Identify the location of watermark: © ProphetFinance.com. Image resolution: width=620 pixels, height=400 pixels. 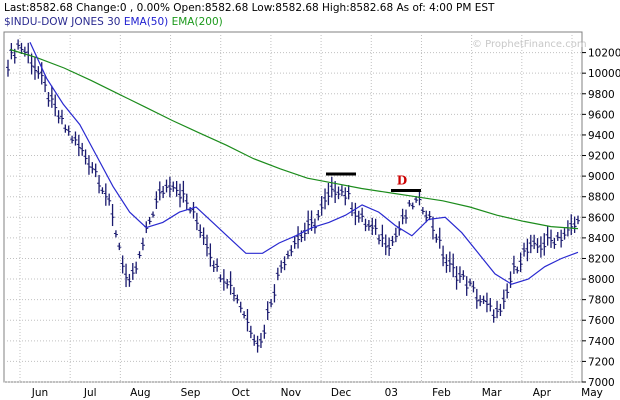
(529, 44).